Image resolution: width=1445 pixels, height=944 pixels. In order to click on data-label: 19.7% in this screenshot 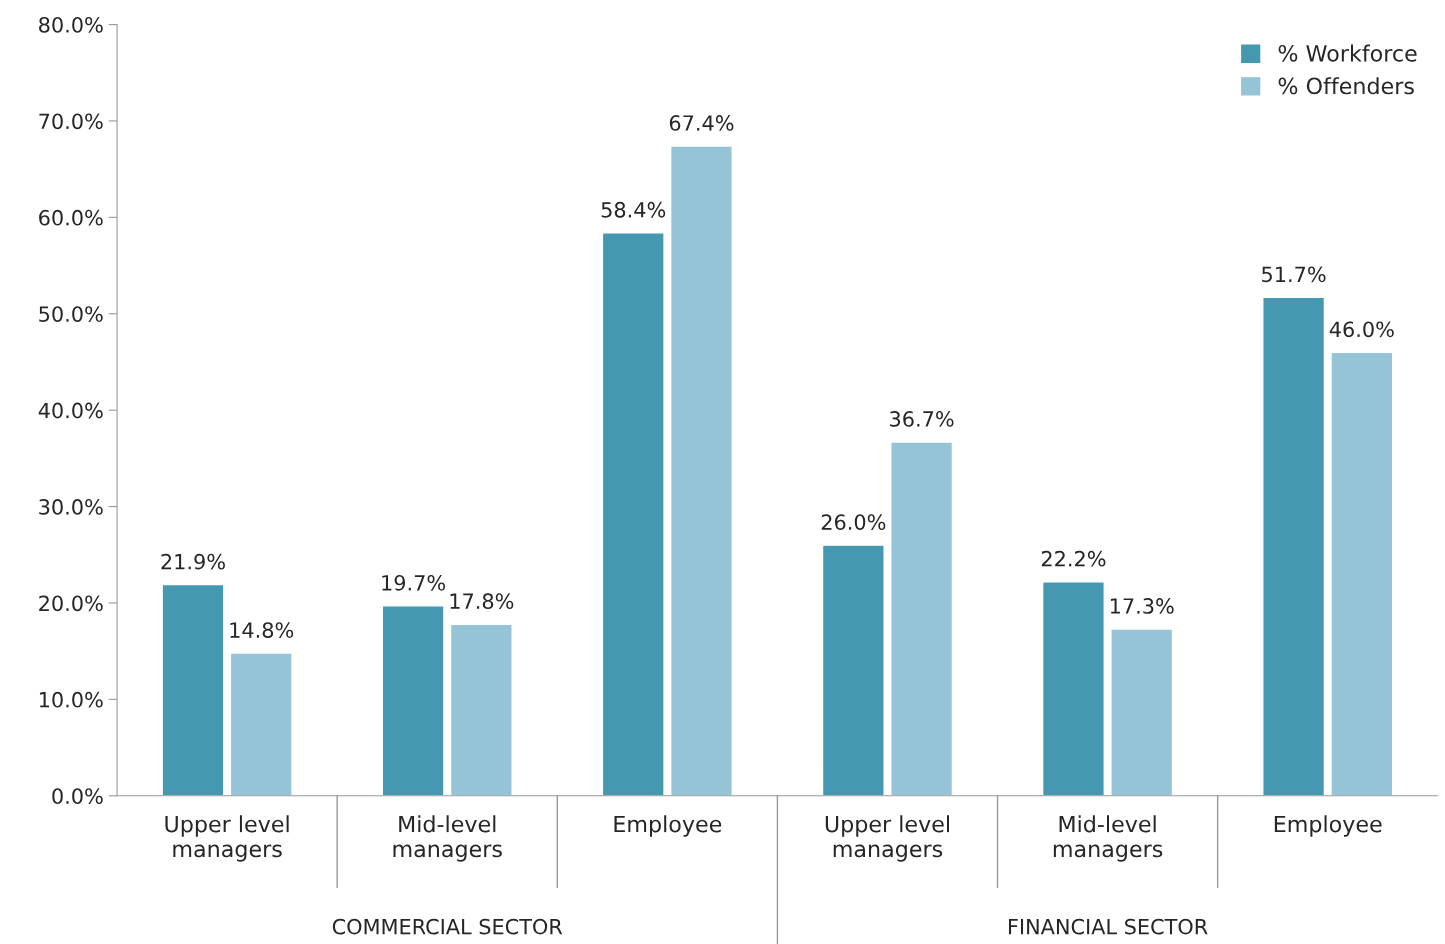, I will do `click(414, 582)`.